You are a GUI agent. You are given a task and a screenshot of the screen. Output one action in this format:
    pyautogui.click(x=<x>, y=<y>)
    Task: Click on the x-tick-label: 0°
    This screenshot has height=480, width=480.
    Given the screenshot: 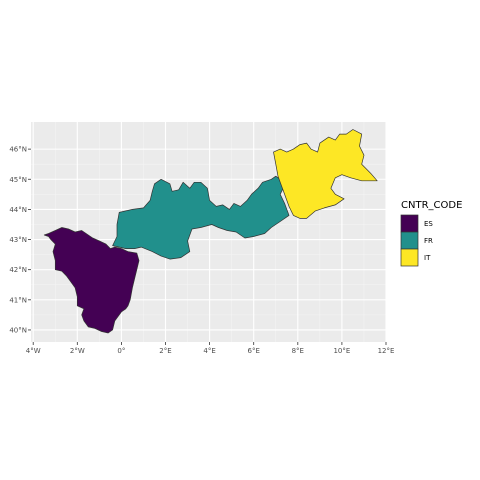 What is the action you would take?
    pyautogui.click(x=121, y=351)
    